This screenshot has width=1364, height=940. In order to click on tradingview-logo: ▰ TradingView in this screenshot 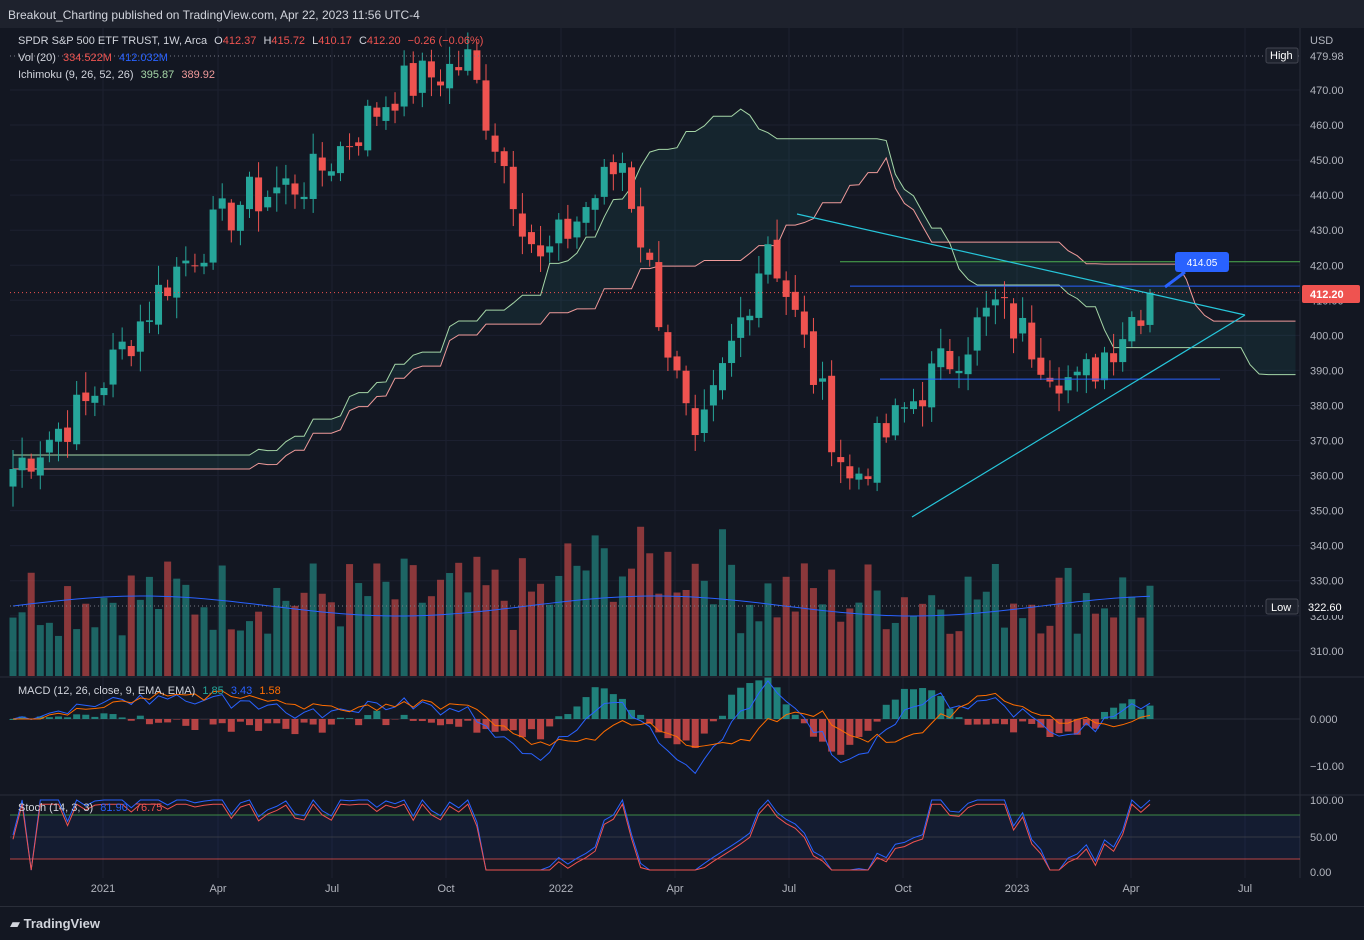, I will do `click(55, 924)`.